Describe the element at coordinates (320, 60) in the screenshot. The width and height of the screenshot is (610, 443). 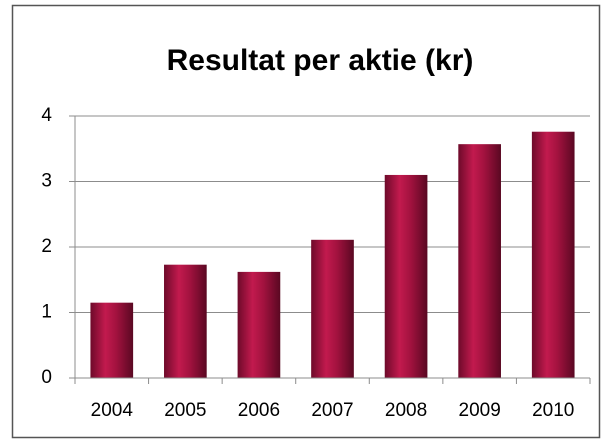
I see `chart-title: Resultat per aktie (kr)` at that location.